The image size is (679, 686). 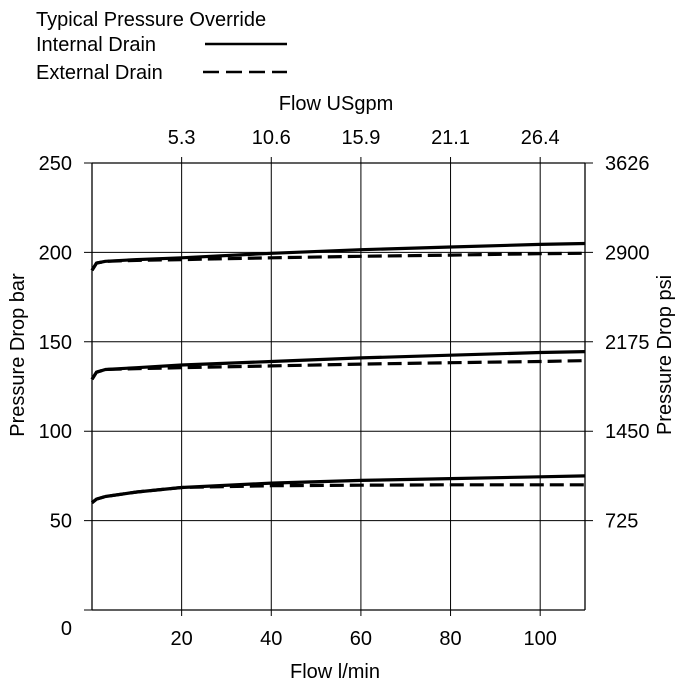 What do you see at coordinates (627, 164) in the screenshot?
I see `y2-tick-label: 3626` at bounding box center [627, 164].